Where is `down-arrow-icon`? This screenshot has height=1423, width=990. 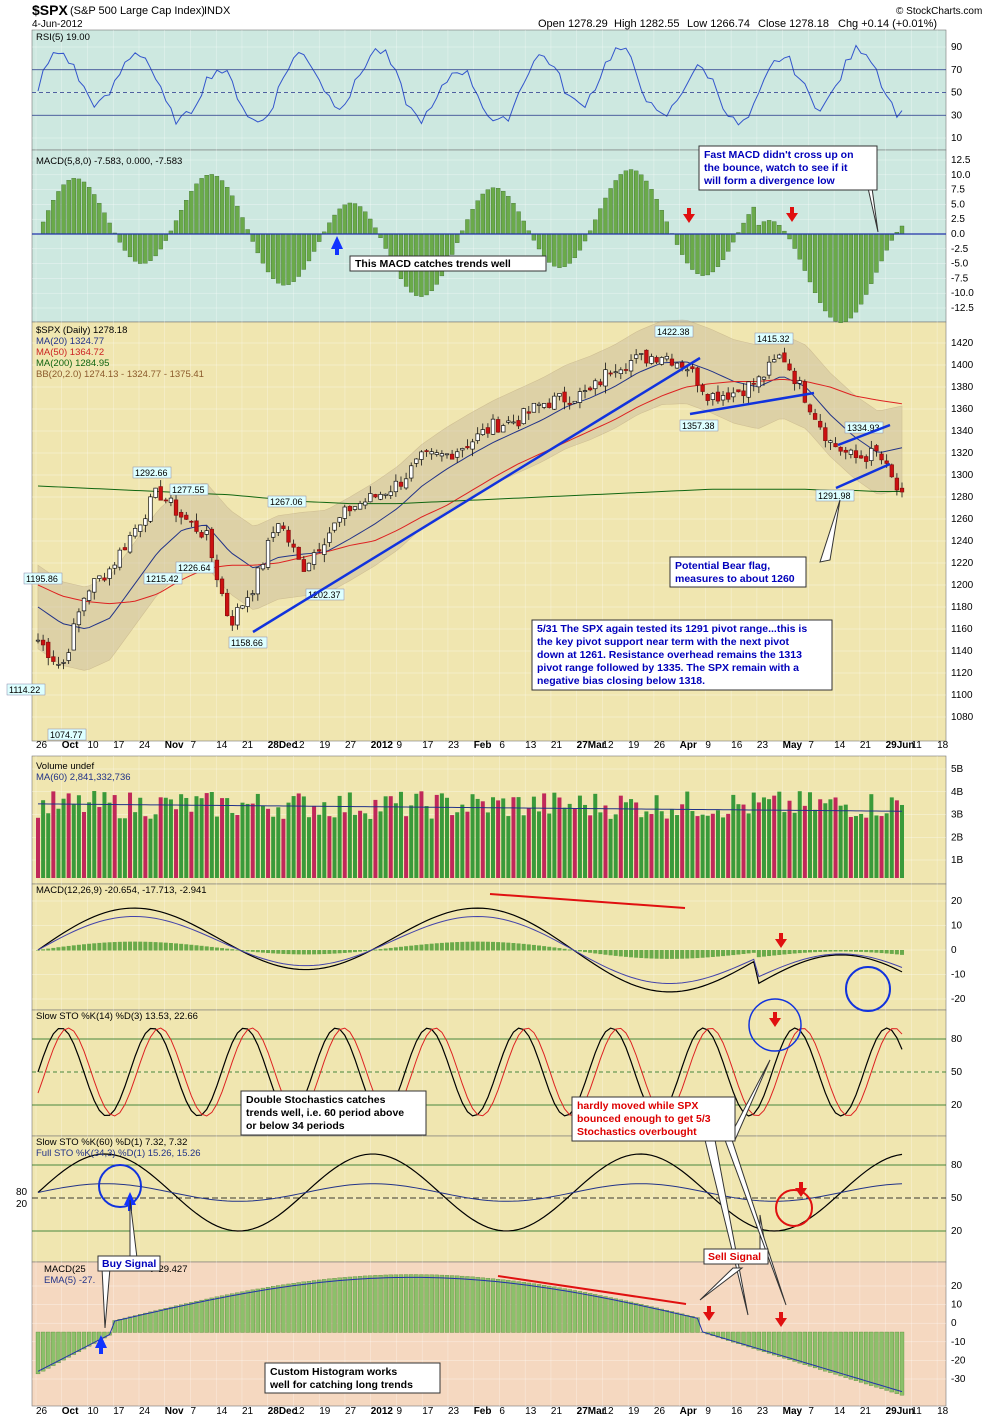 down-arrow-icon is located at coordinates (792, 214).